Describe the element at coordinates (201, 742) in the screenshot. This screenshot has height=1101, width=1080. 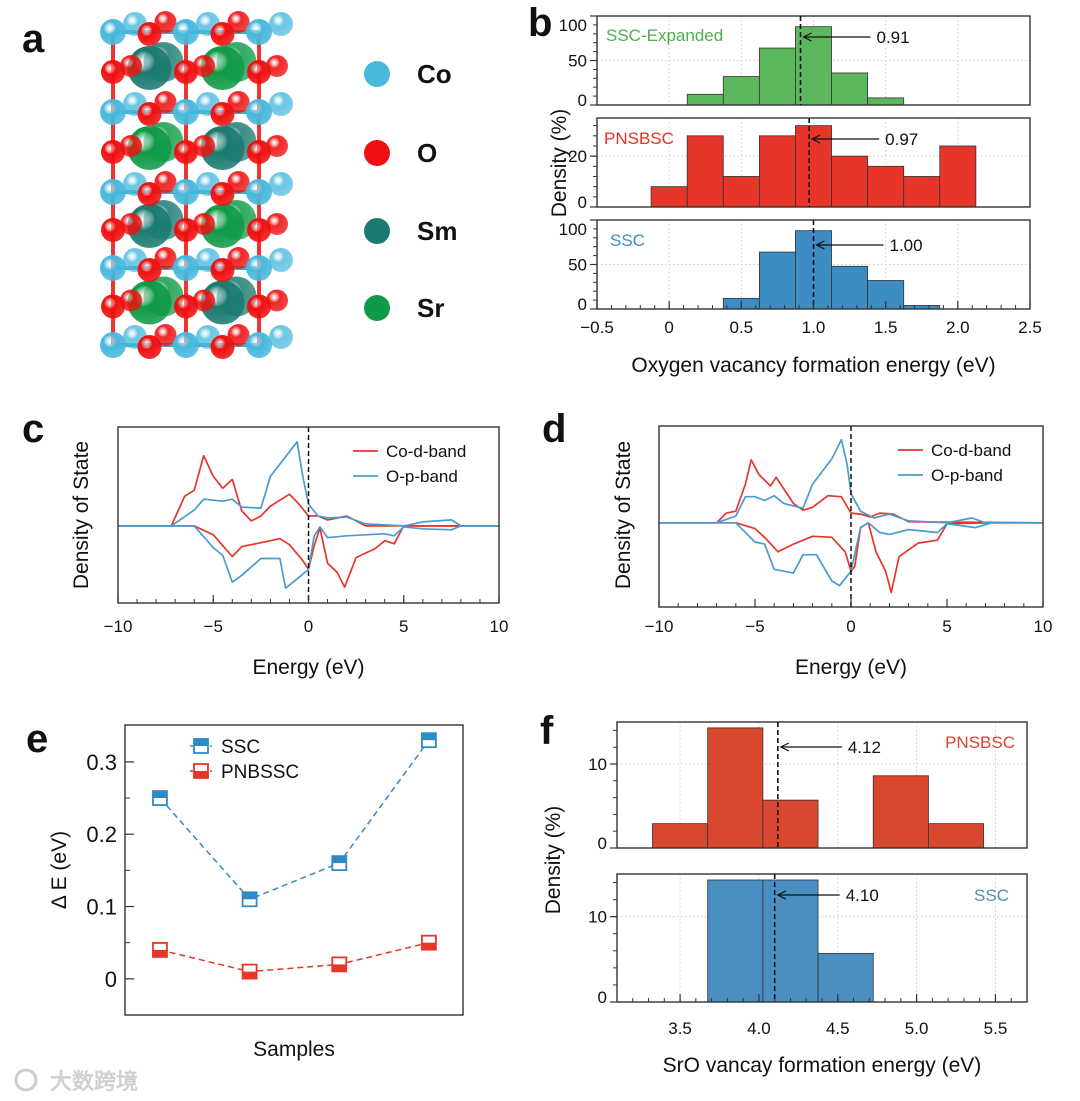
I see `legend-marker-fill` at that location.